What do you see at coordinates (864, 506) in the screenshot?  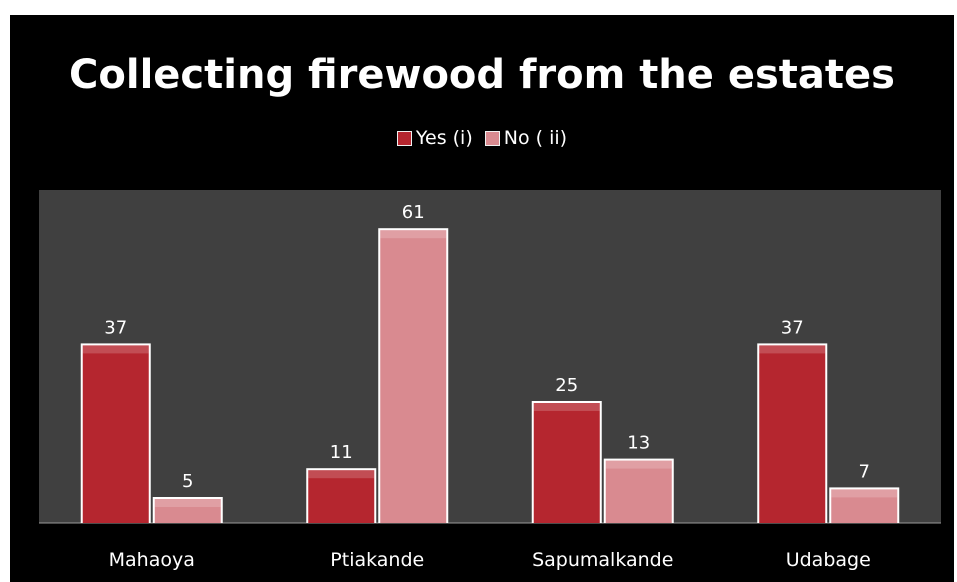 I see `bar-udabage-no` at bounding box center [864, 506].